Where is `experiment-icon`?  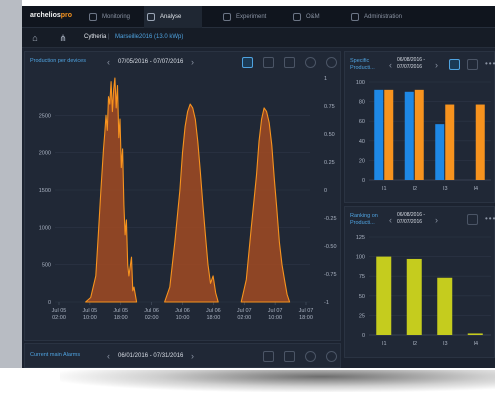 experiment-icon is located at coordinates (227, 17).